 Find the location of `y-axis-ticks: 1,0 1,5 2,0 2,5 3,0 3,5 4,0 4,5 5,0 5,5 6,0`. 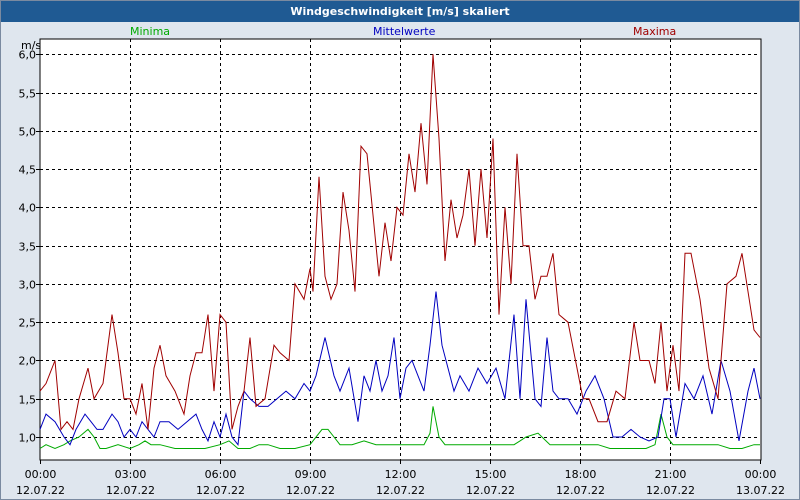

y-axis-ticks: 1,0 1,5 2,0 2,5 3,0 3,5 4,0 4,5 5,0 5,5 6,0 is located at coordinates (29, 247).